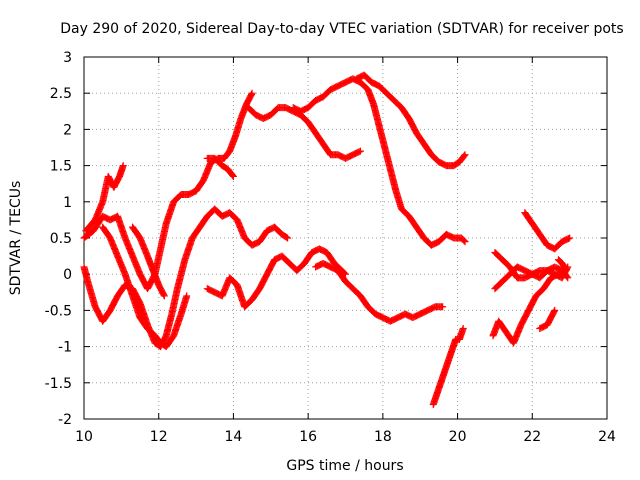 The image size is (640, 480). I want to click on series-arc-i, so click(379, 162).